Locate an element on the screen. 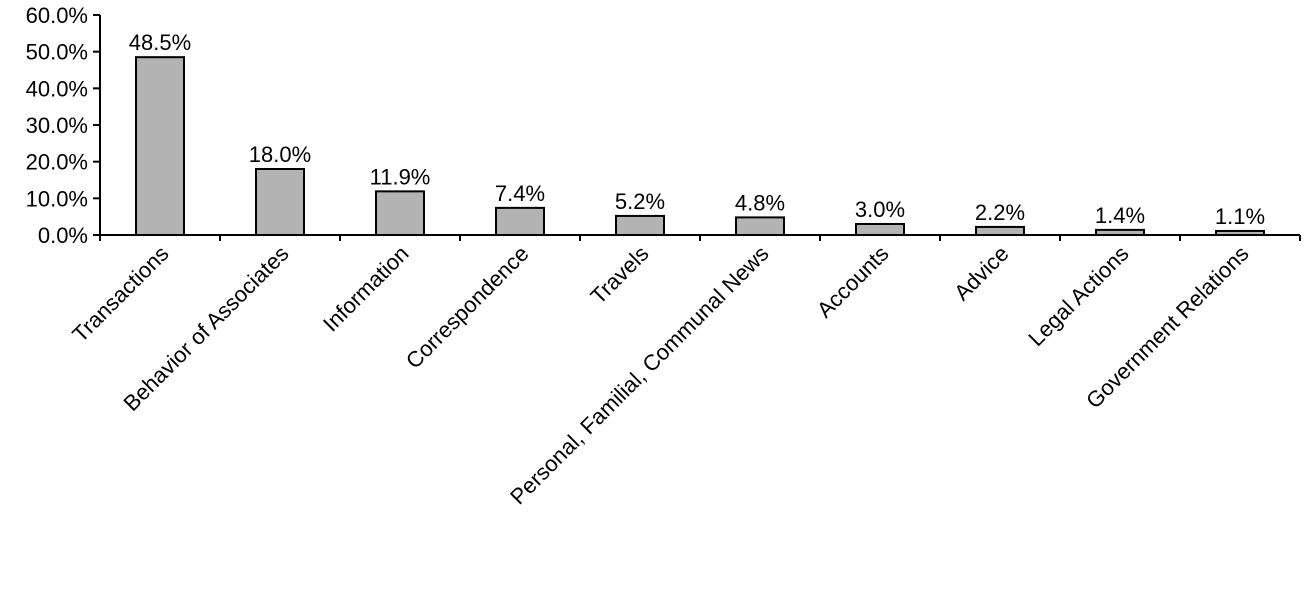 The width and height of the screenshot is (1311, 589). y-tick-label: 50.0% is located at coordinates (57, 52).